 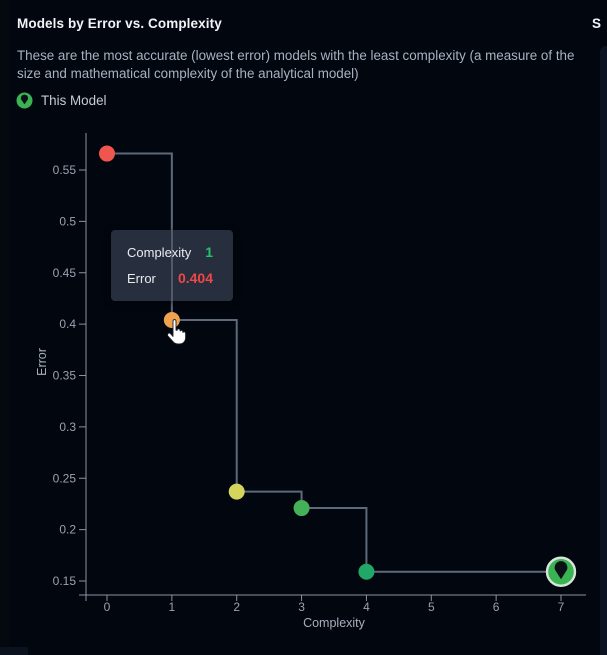 What do you see at coordinates (597, 23) in the screenshot?
I see `adjacent-panel-title-partial: S` at bounding box center [597, 23].